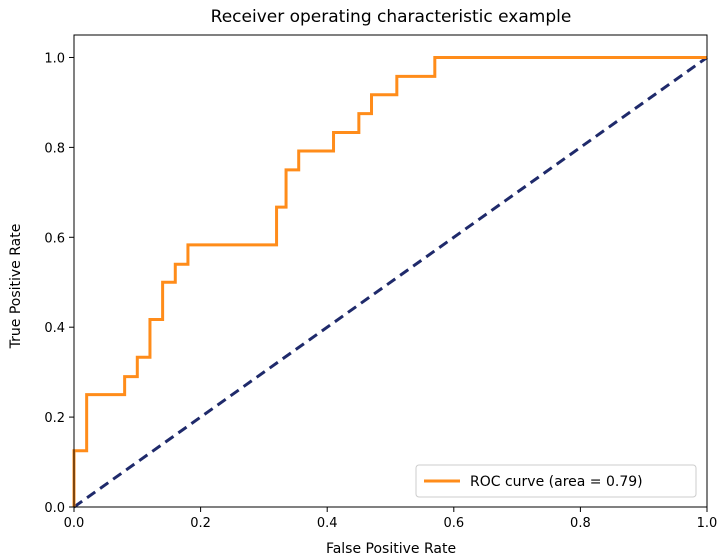 Image resolution: width=722 pixels, height=558 pixels. Describe the element at coordinates (580, 523) in the screenshot. I see `x-tick-label: 0.8` at that location.